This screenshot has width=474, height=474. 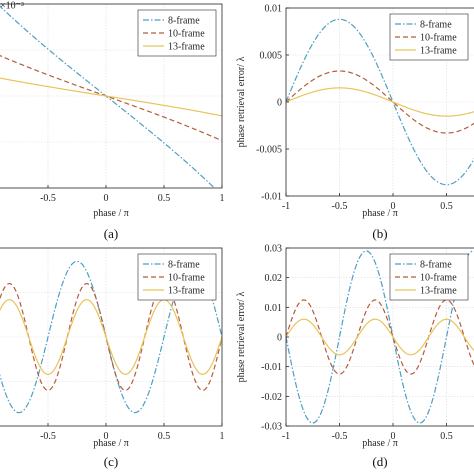 What do you see at coordinates (111, 233) in the screenshot?
I see `panel-caption: (a)` at bounding box center [111, 233].